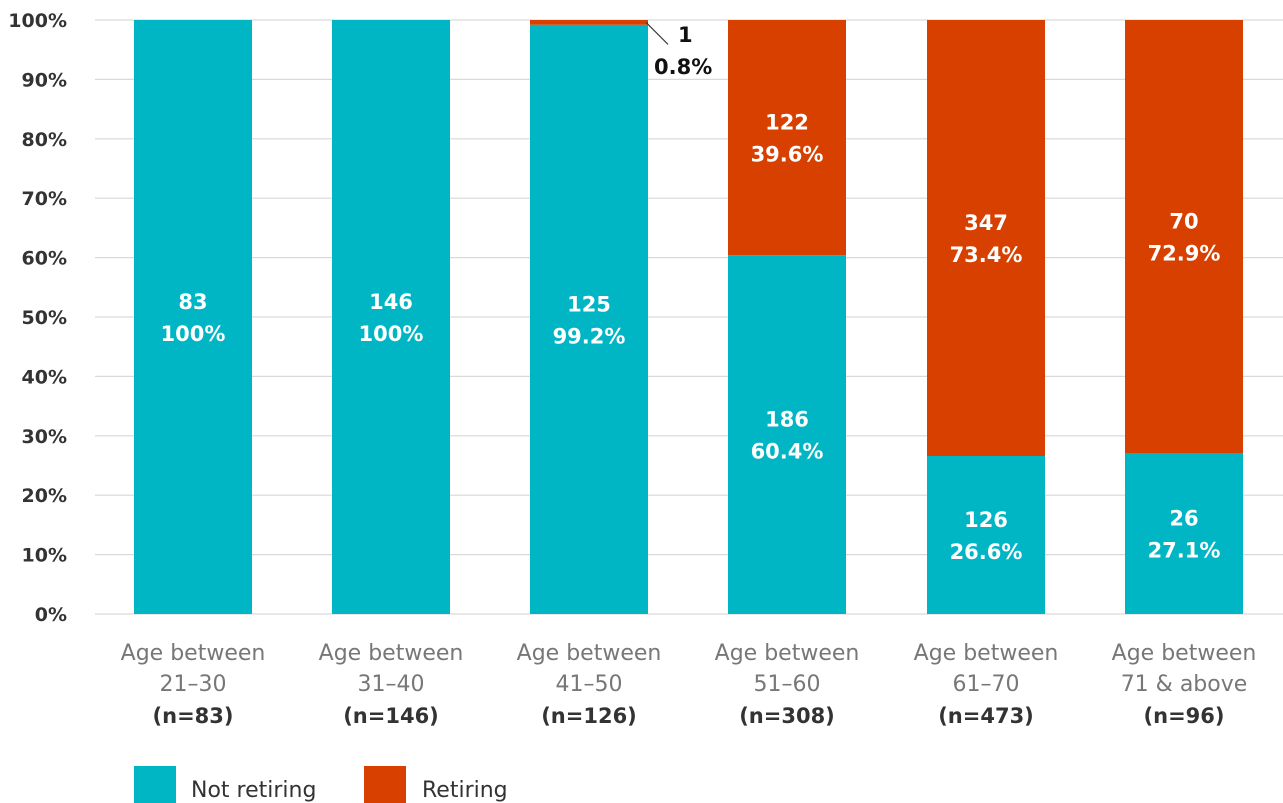  Describe the element at coordinates (321, 784) in the screenshot. I see `legend: Not retiring Retiring` at that location.